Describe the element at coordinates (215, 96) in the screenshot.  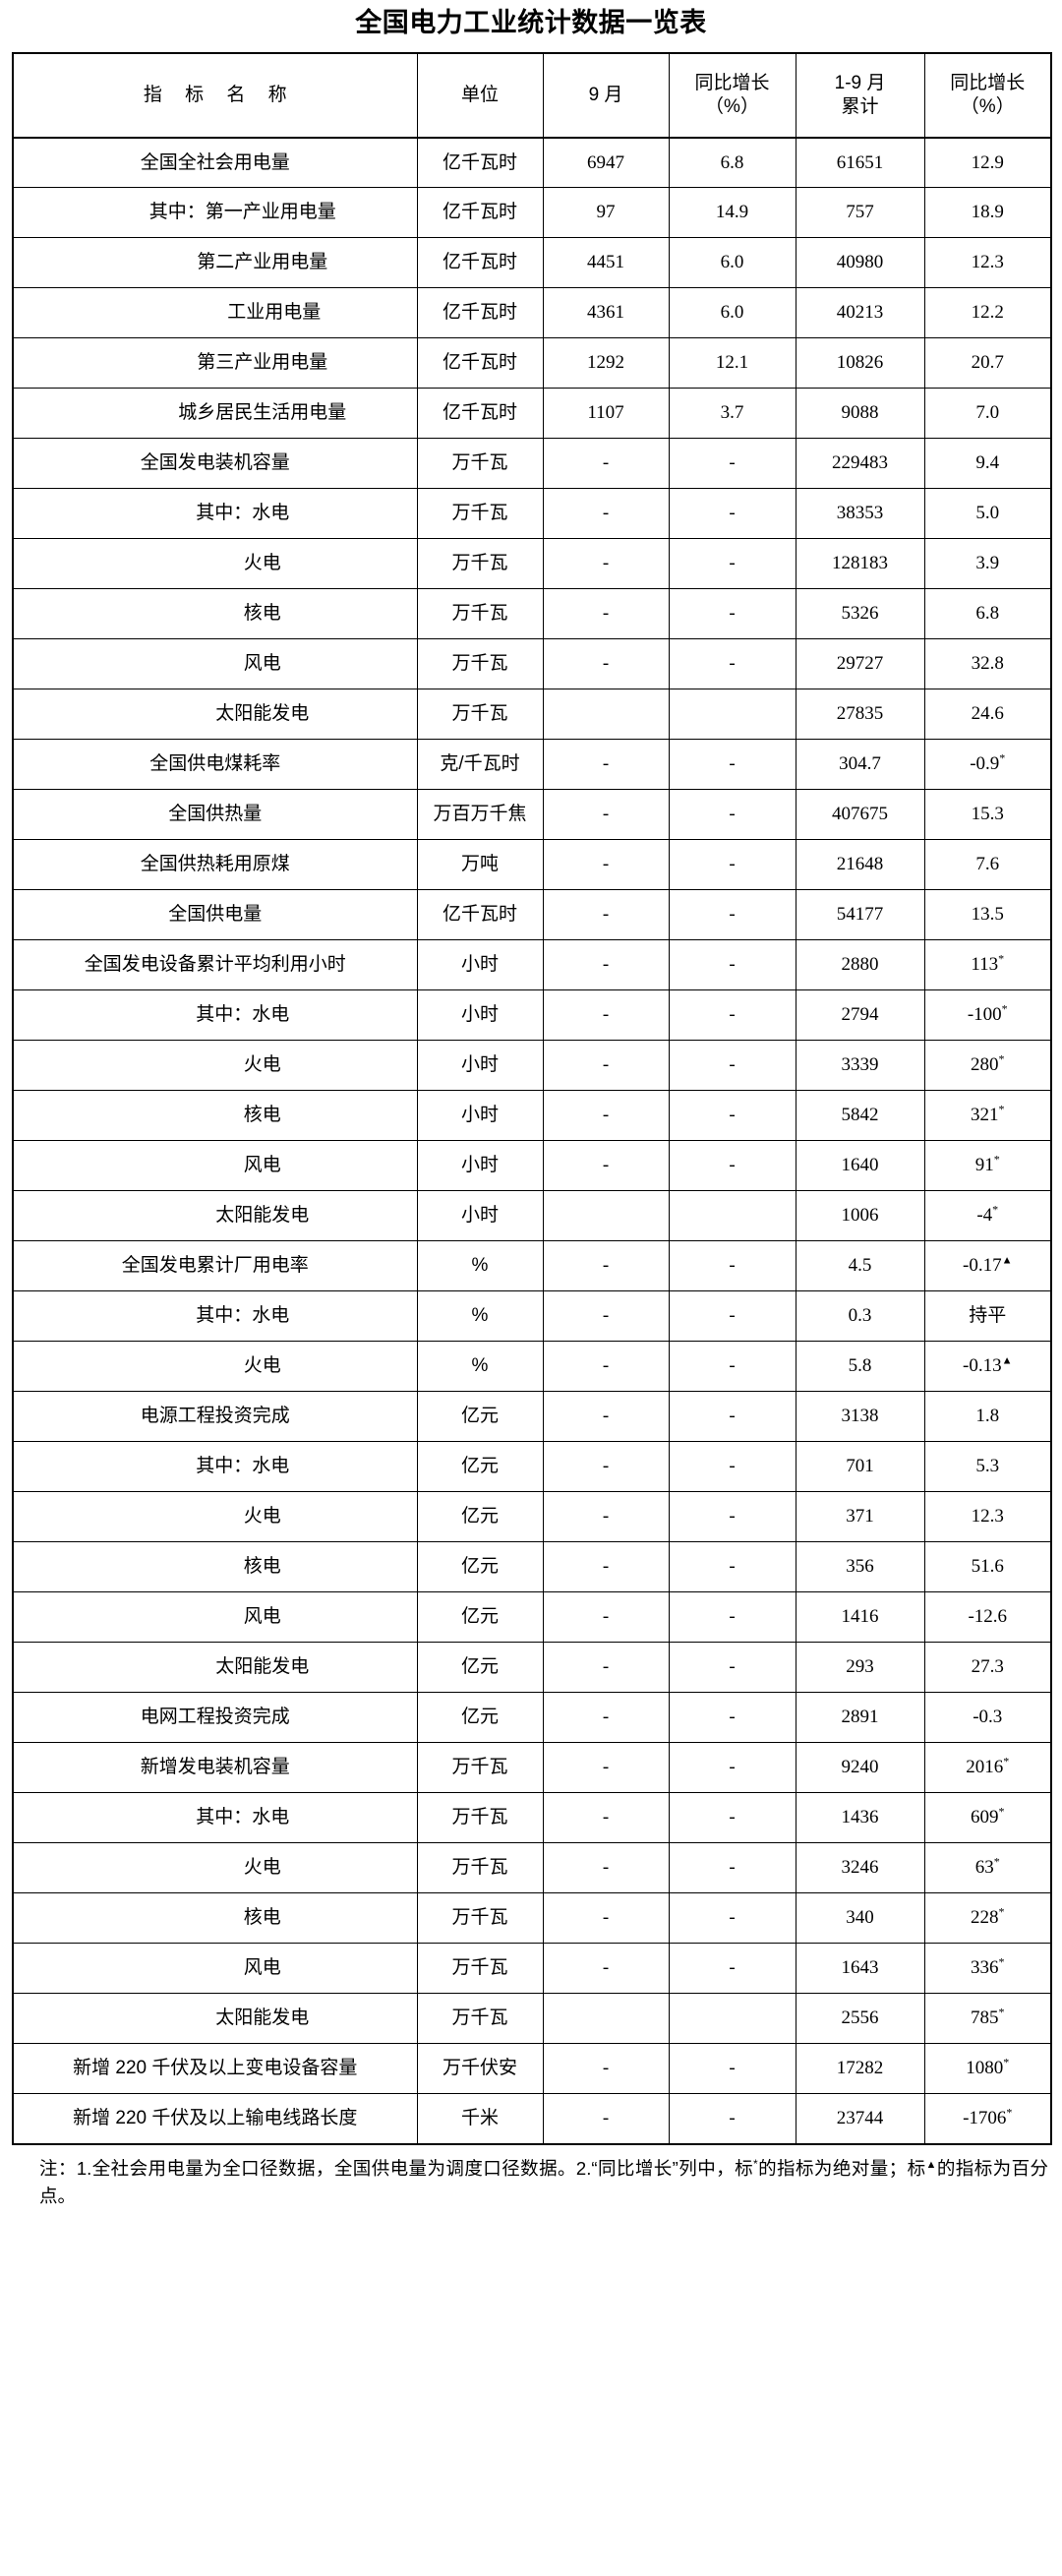
I see `column-header-indicator-name: 指 标 名 称` at that location.